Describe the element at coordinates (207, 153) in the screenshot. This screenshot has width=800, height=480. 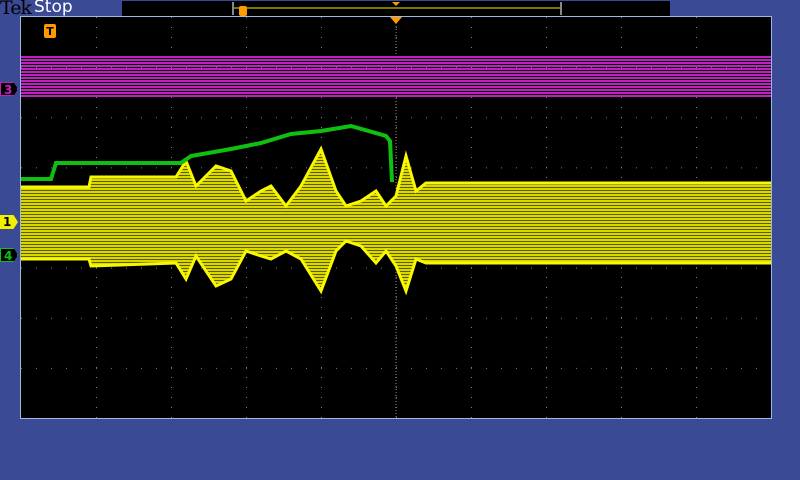
I see `channel-4-trace` at that location.